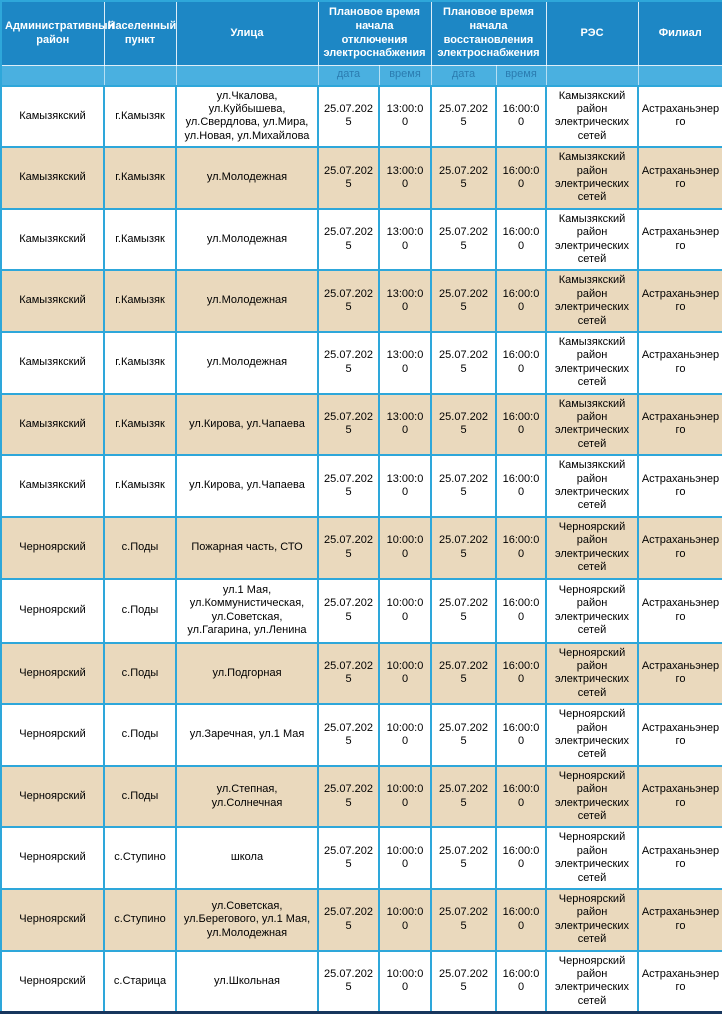 The width and height of the screenshot is (722, 1014). Describe the element at coordinates (140, 920) in the screenshot. I see `cell-settlement: с.Ступино` at that location.